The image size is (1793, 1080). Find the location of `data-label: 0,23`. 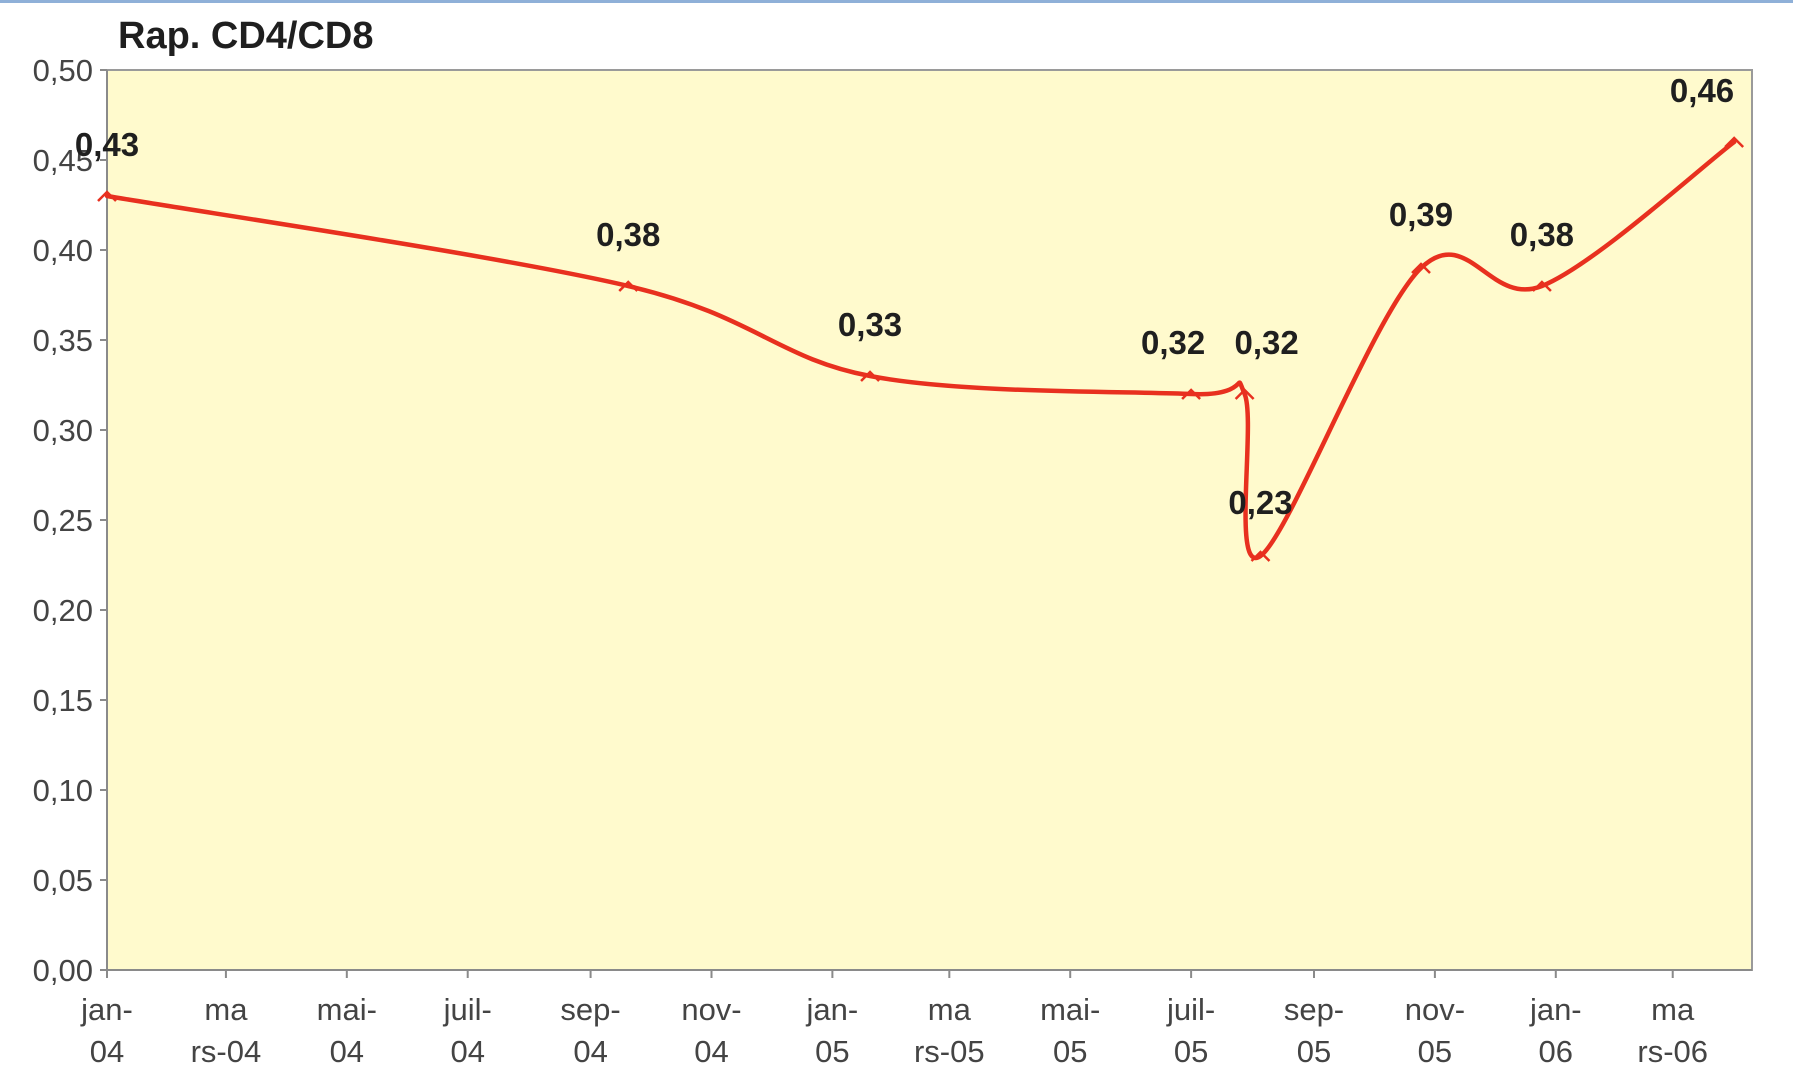

data-label: 0,23 is located at coordinates (1260, 502).